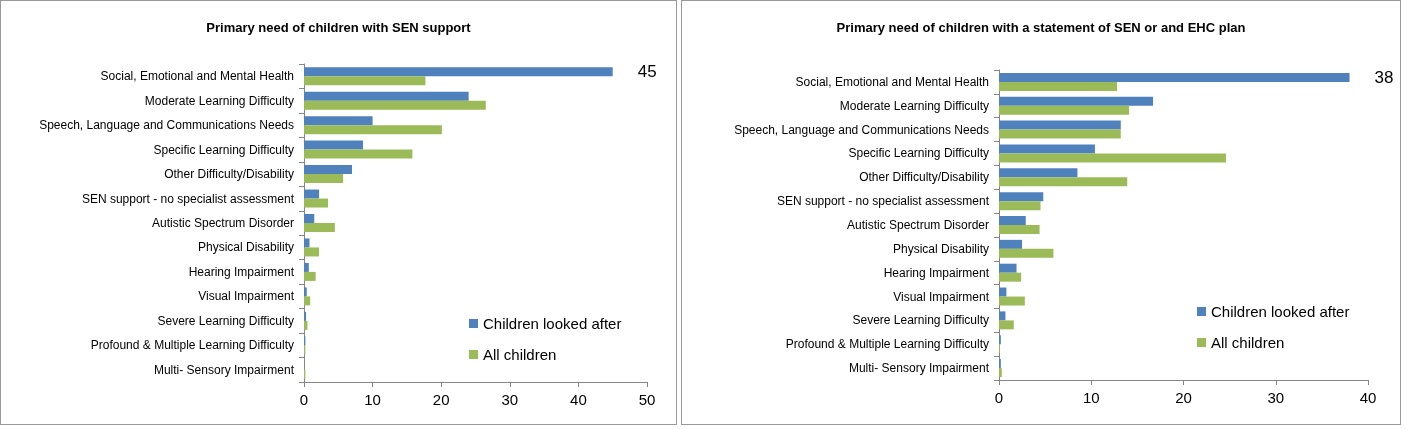 The height and width of the screenshot is (430, 1405). What do you see at coordinates (647, 399) in the screenshot?
I see `x-tick-label: 50` at bounding box center [647, 399].